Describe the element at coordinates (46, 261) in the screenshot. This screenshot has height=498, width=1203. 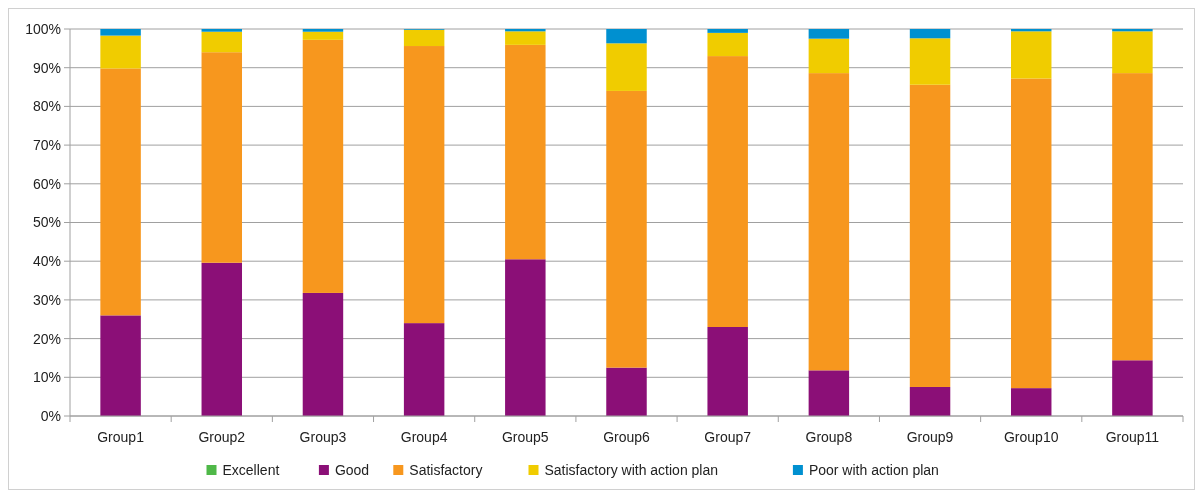
I see `y-tick-label: 40%` at that location.